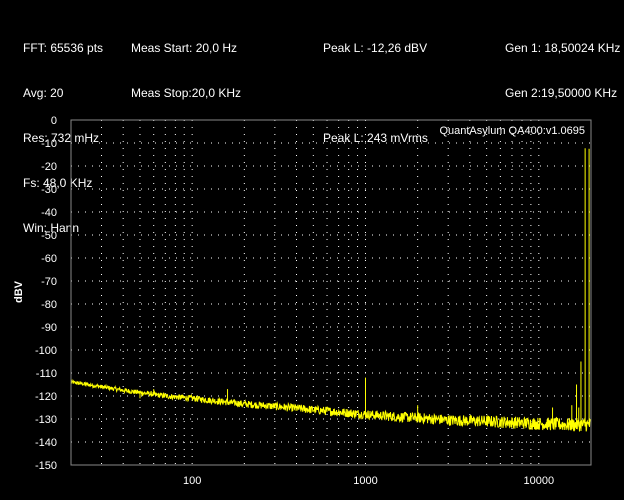  Describe the element at coordinates (63, 48) in the screenshot. I see `info-fft: FFT: 65536 pts` at that location.